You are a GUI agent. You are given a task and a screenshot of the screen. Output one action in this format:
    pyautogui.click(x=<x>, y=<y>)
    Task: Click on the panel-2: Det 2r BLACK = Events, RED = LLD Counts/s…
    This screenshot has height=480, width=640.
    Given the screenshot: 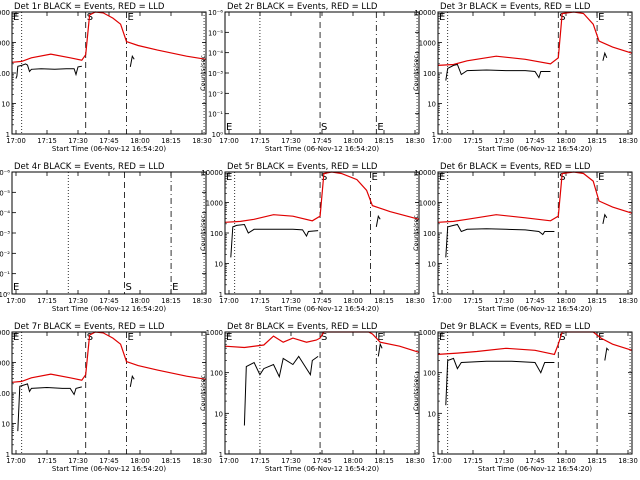 What is the action you would take?
    pyautogui.click(x=312, y=77)
    